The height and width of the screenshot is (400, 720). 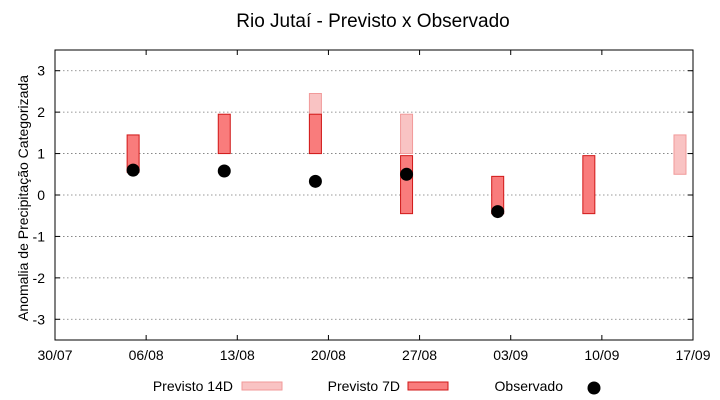 What do you see at coordinates (601, 355) in the screenshot?
I see `x-tick-label: 10/09` at bounding box center [601, 355].